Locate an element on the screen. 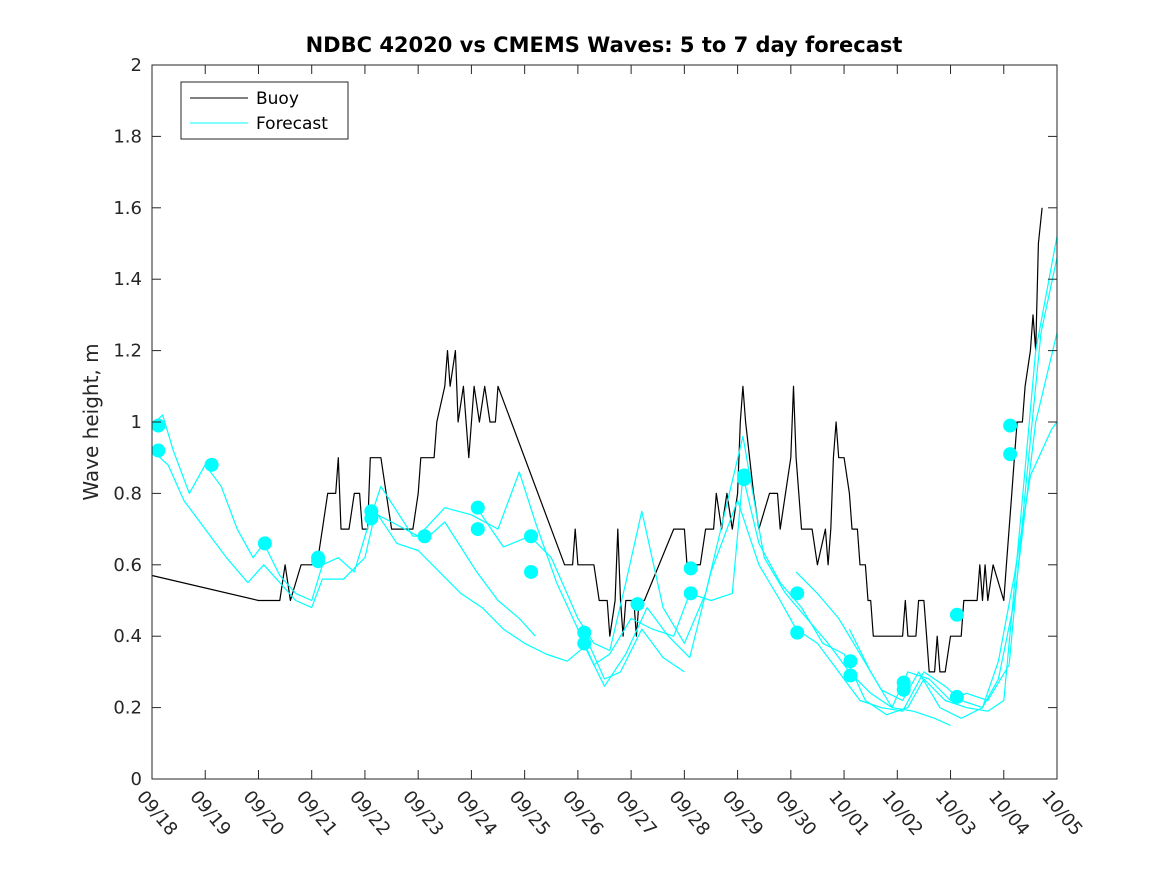 The width and height of the screenshot is (1167, 875). x-tick-label: 10/04 is located at coordinates (1008, 813).